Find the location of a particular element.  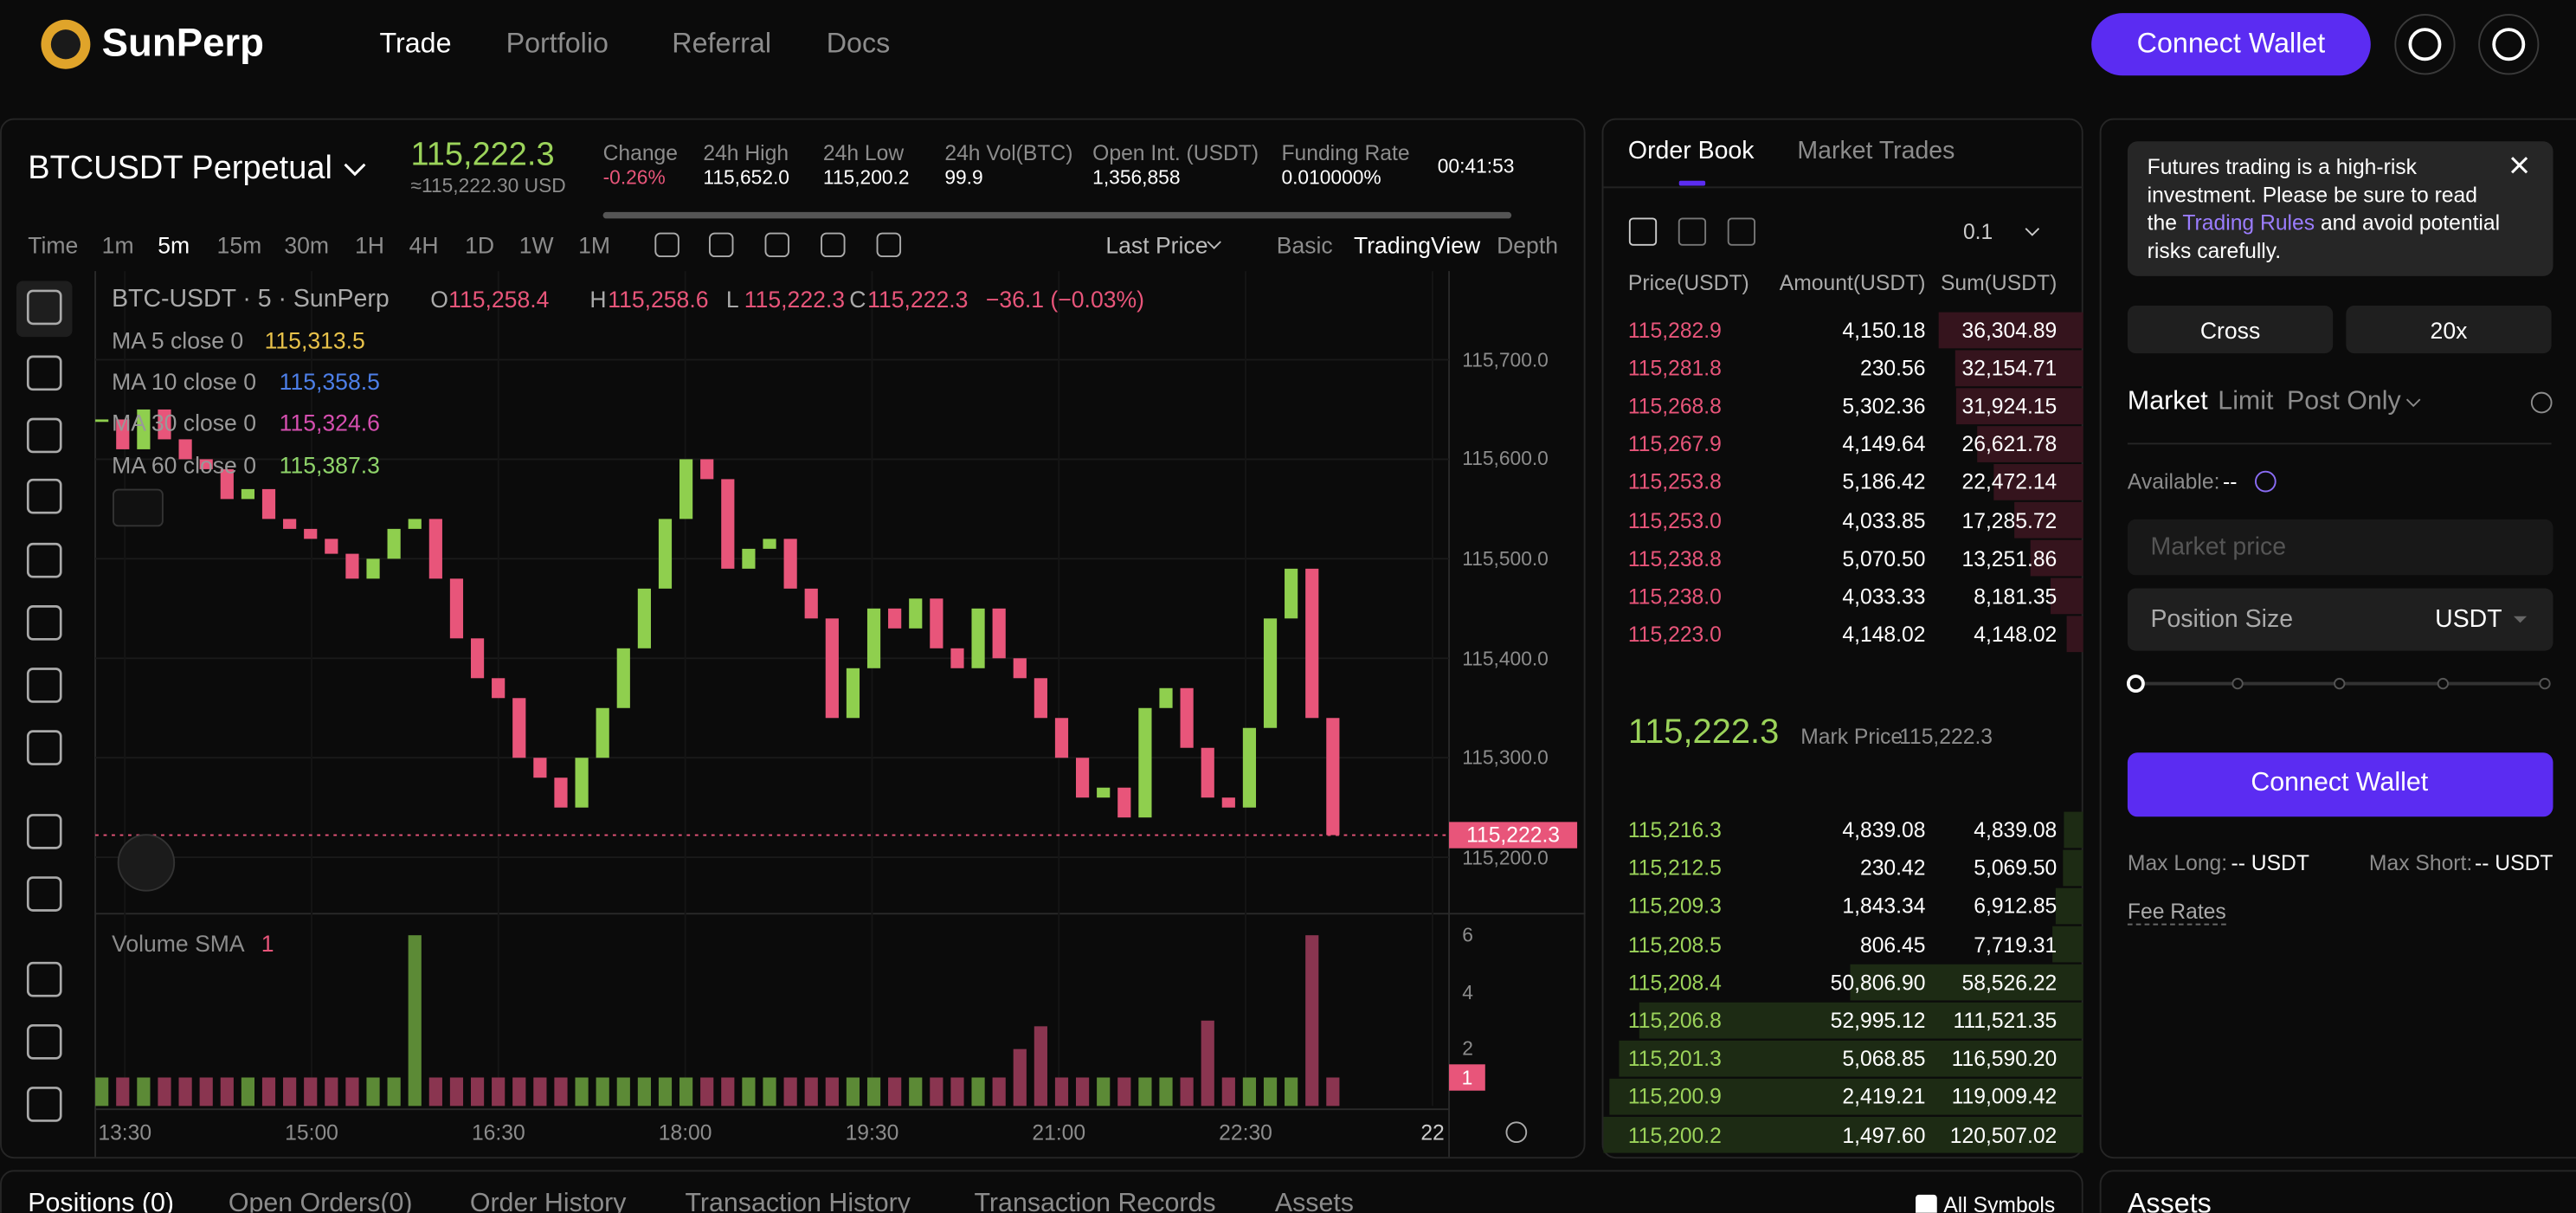

margin-option: 20x is located at coordinates (2449, 330).